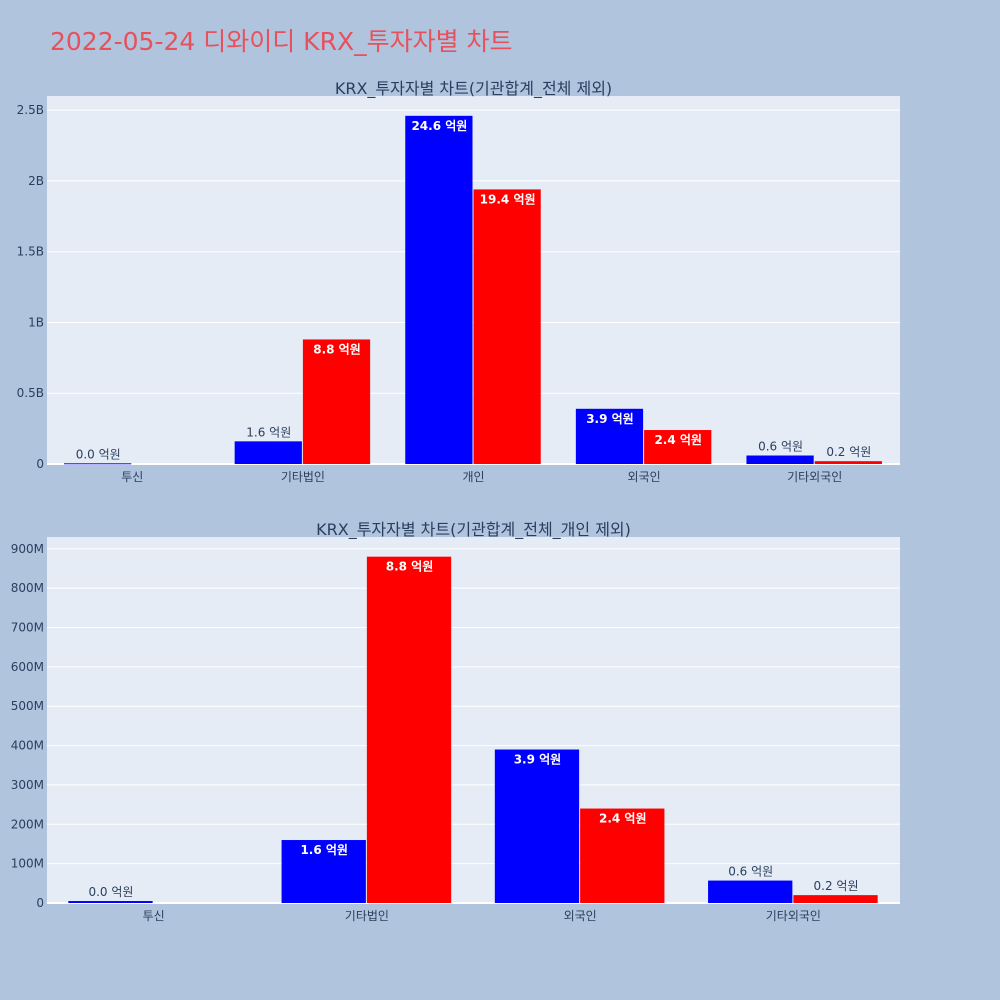  Describe the element at coordinates (439, 126) in the screenshot. I see `bar-data-label: 24.6 억원` at that location.